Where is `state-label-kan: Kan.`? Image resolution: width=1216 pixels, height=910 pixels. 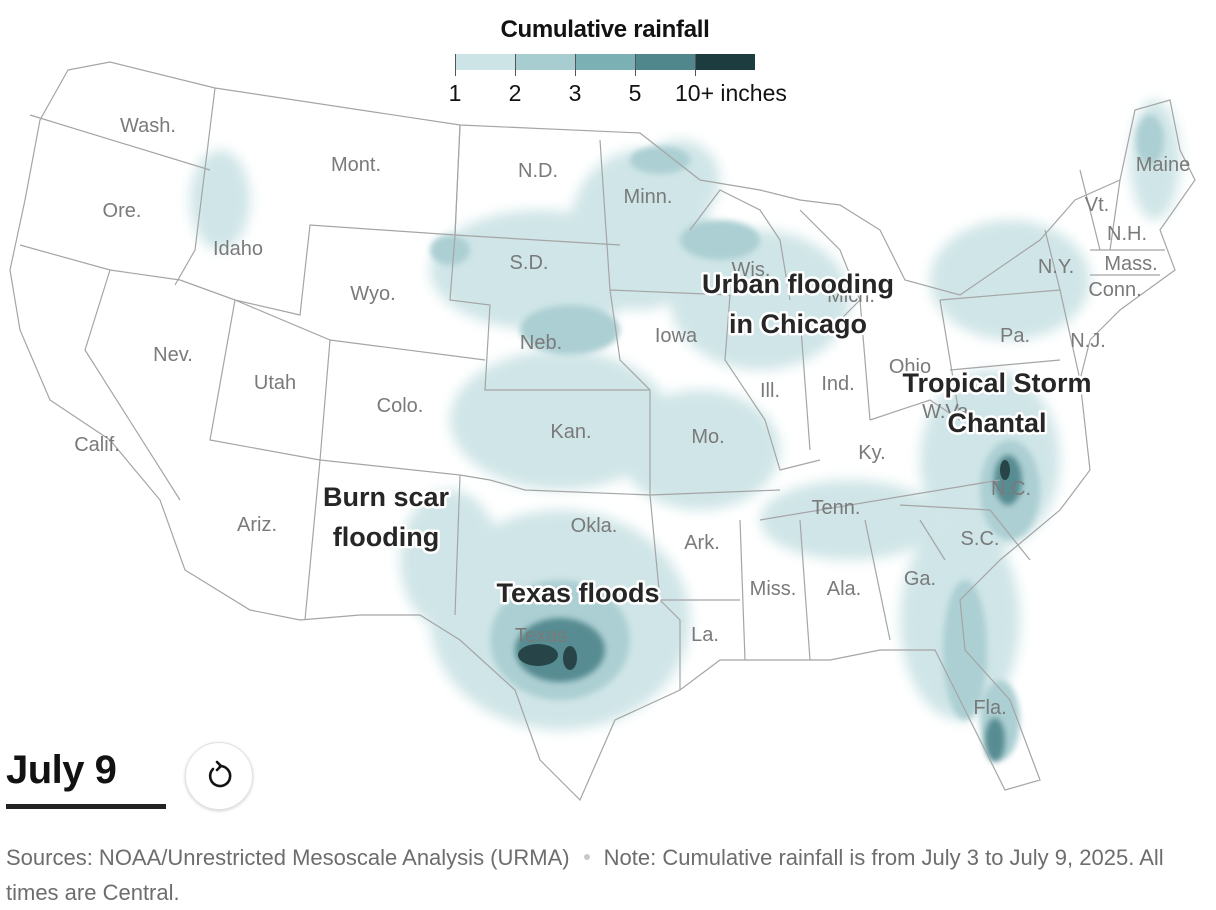 state-label-kan: Kan. is located at coordinates (570, 432).